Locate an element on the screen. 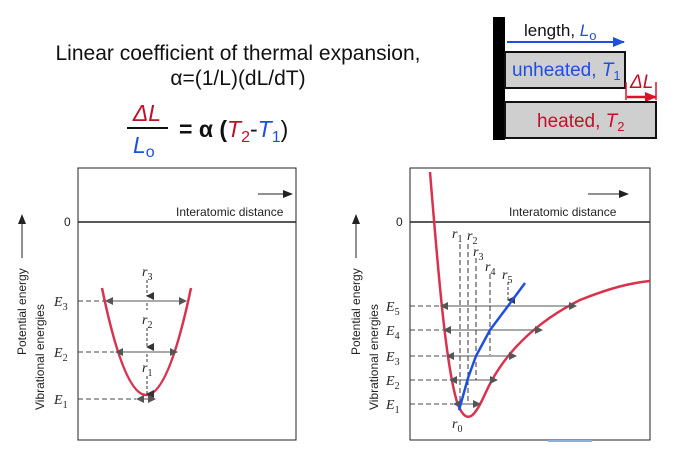 The image size is (687, 452). left-r3-sub: 3 is located at coordinates (149, 277).